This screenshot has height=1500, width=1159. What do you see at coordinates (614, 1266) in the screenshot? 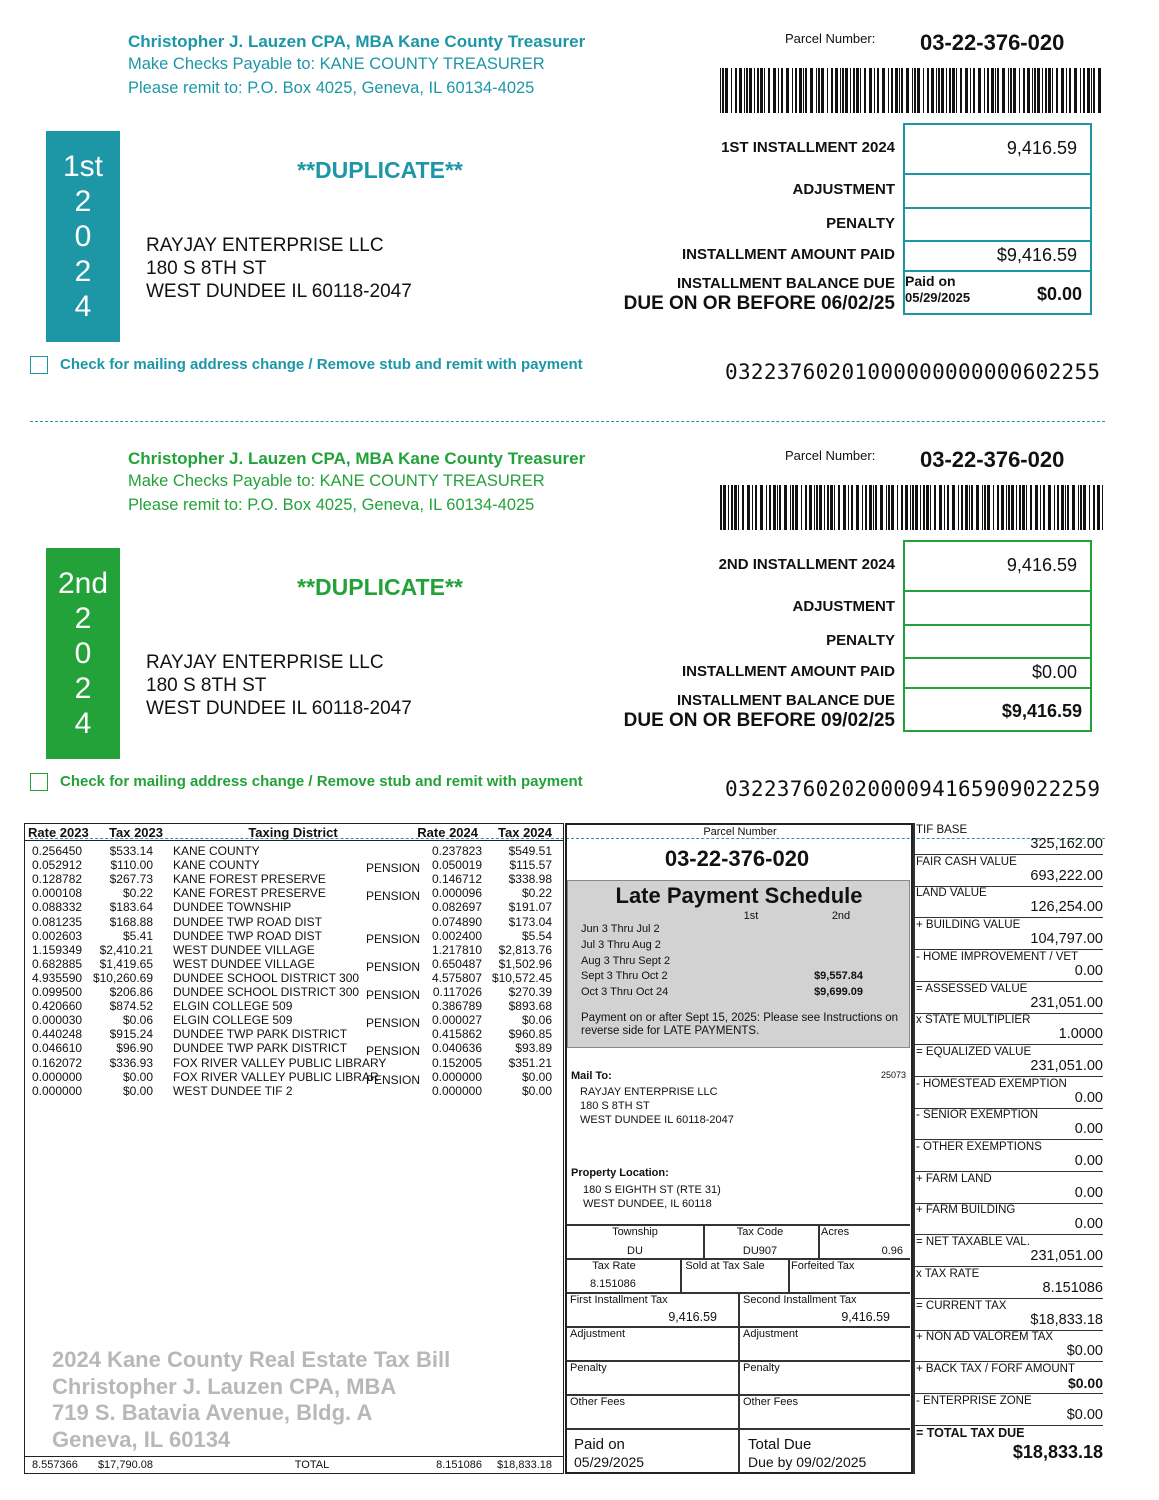
I see `grid-label: Tax Rate` at bounding box center [614, 1266].